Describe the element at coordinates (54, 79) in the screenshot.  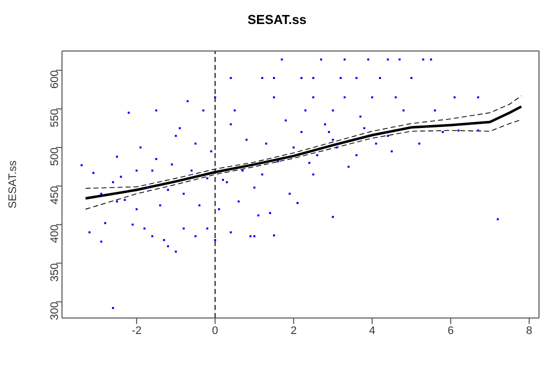
I see `y-tick-label: 600` at that location.